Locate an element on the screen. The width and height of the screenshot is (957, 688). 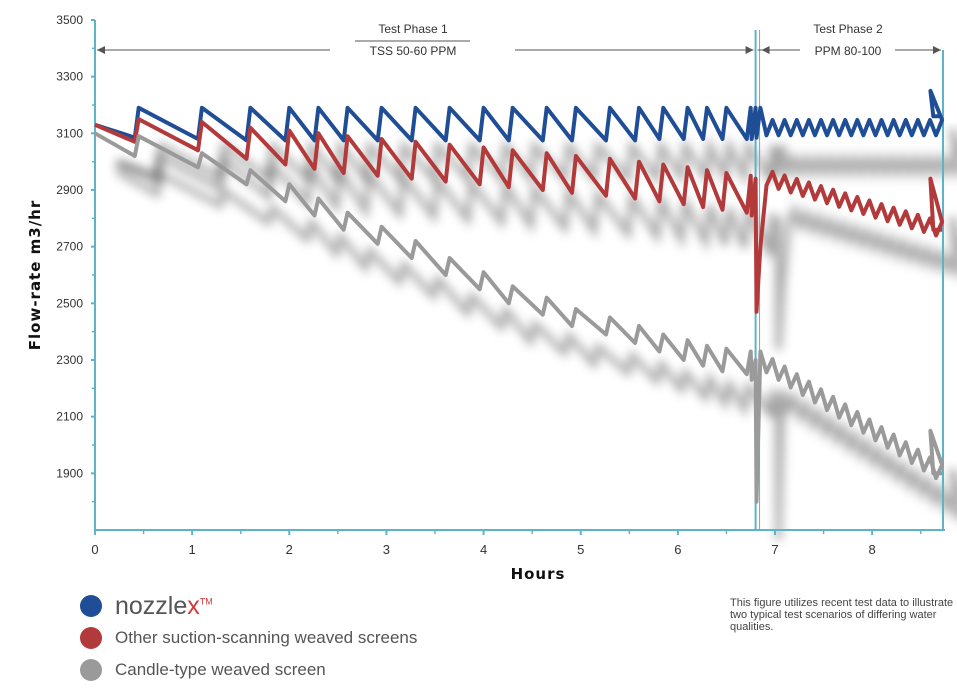
legend-label-nozzlex: nozzlexTM is located at coordinates (164, 606).